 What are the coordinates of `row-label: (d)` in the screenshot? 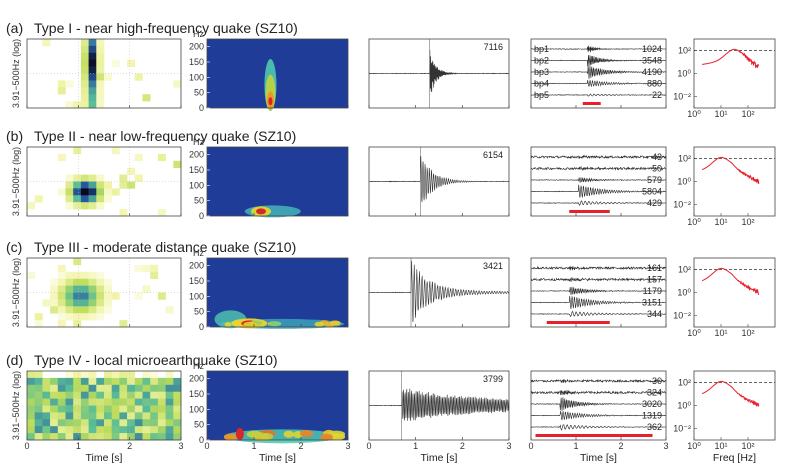 It's located at (14, 360).